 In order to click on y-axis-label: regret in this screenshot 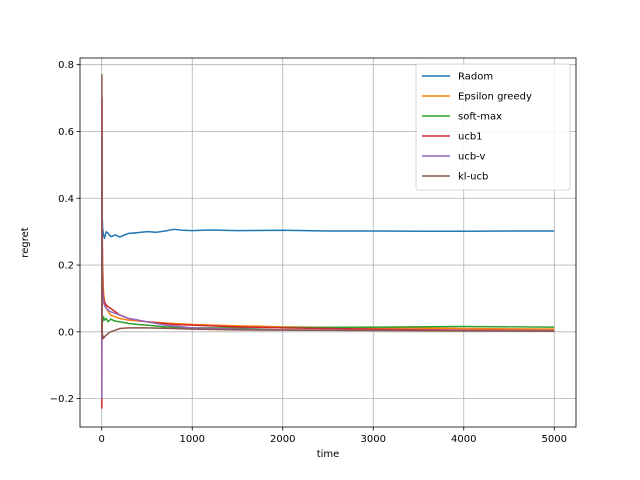, I will do `click(25, 242)`.